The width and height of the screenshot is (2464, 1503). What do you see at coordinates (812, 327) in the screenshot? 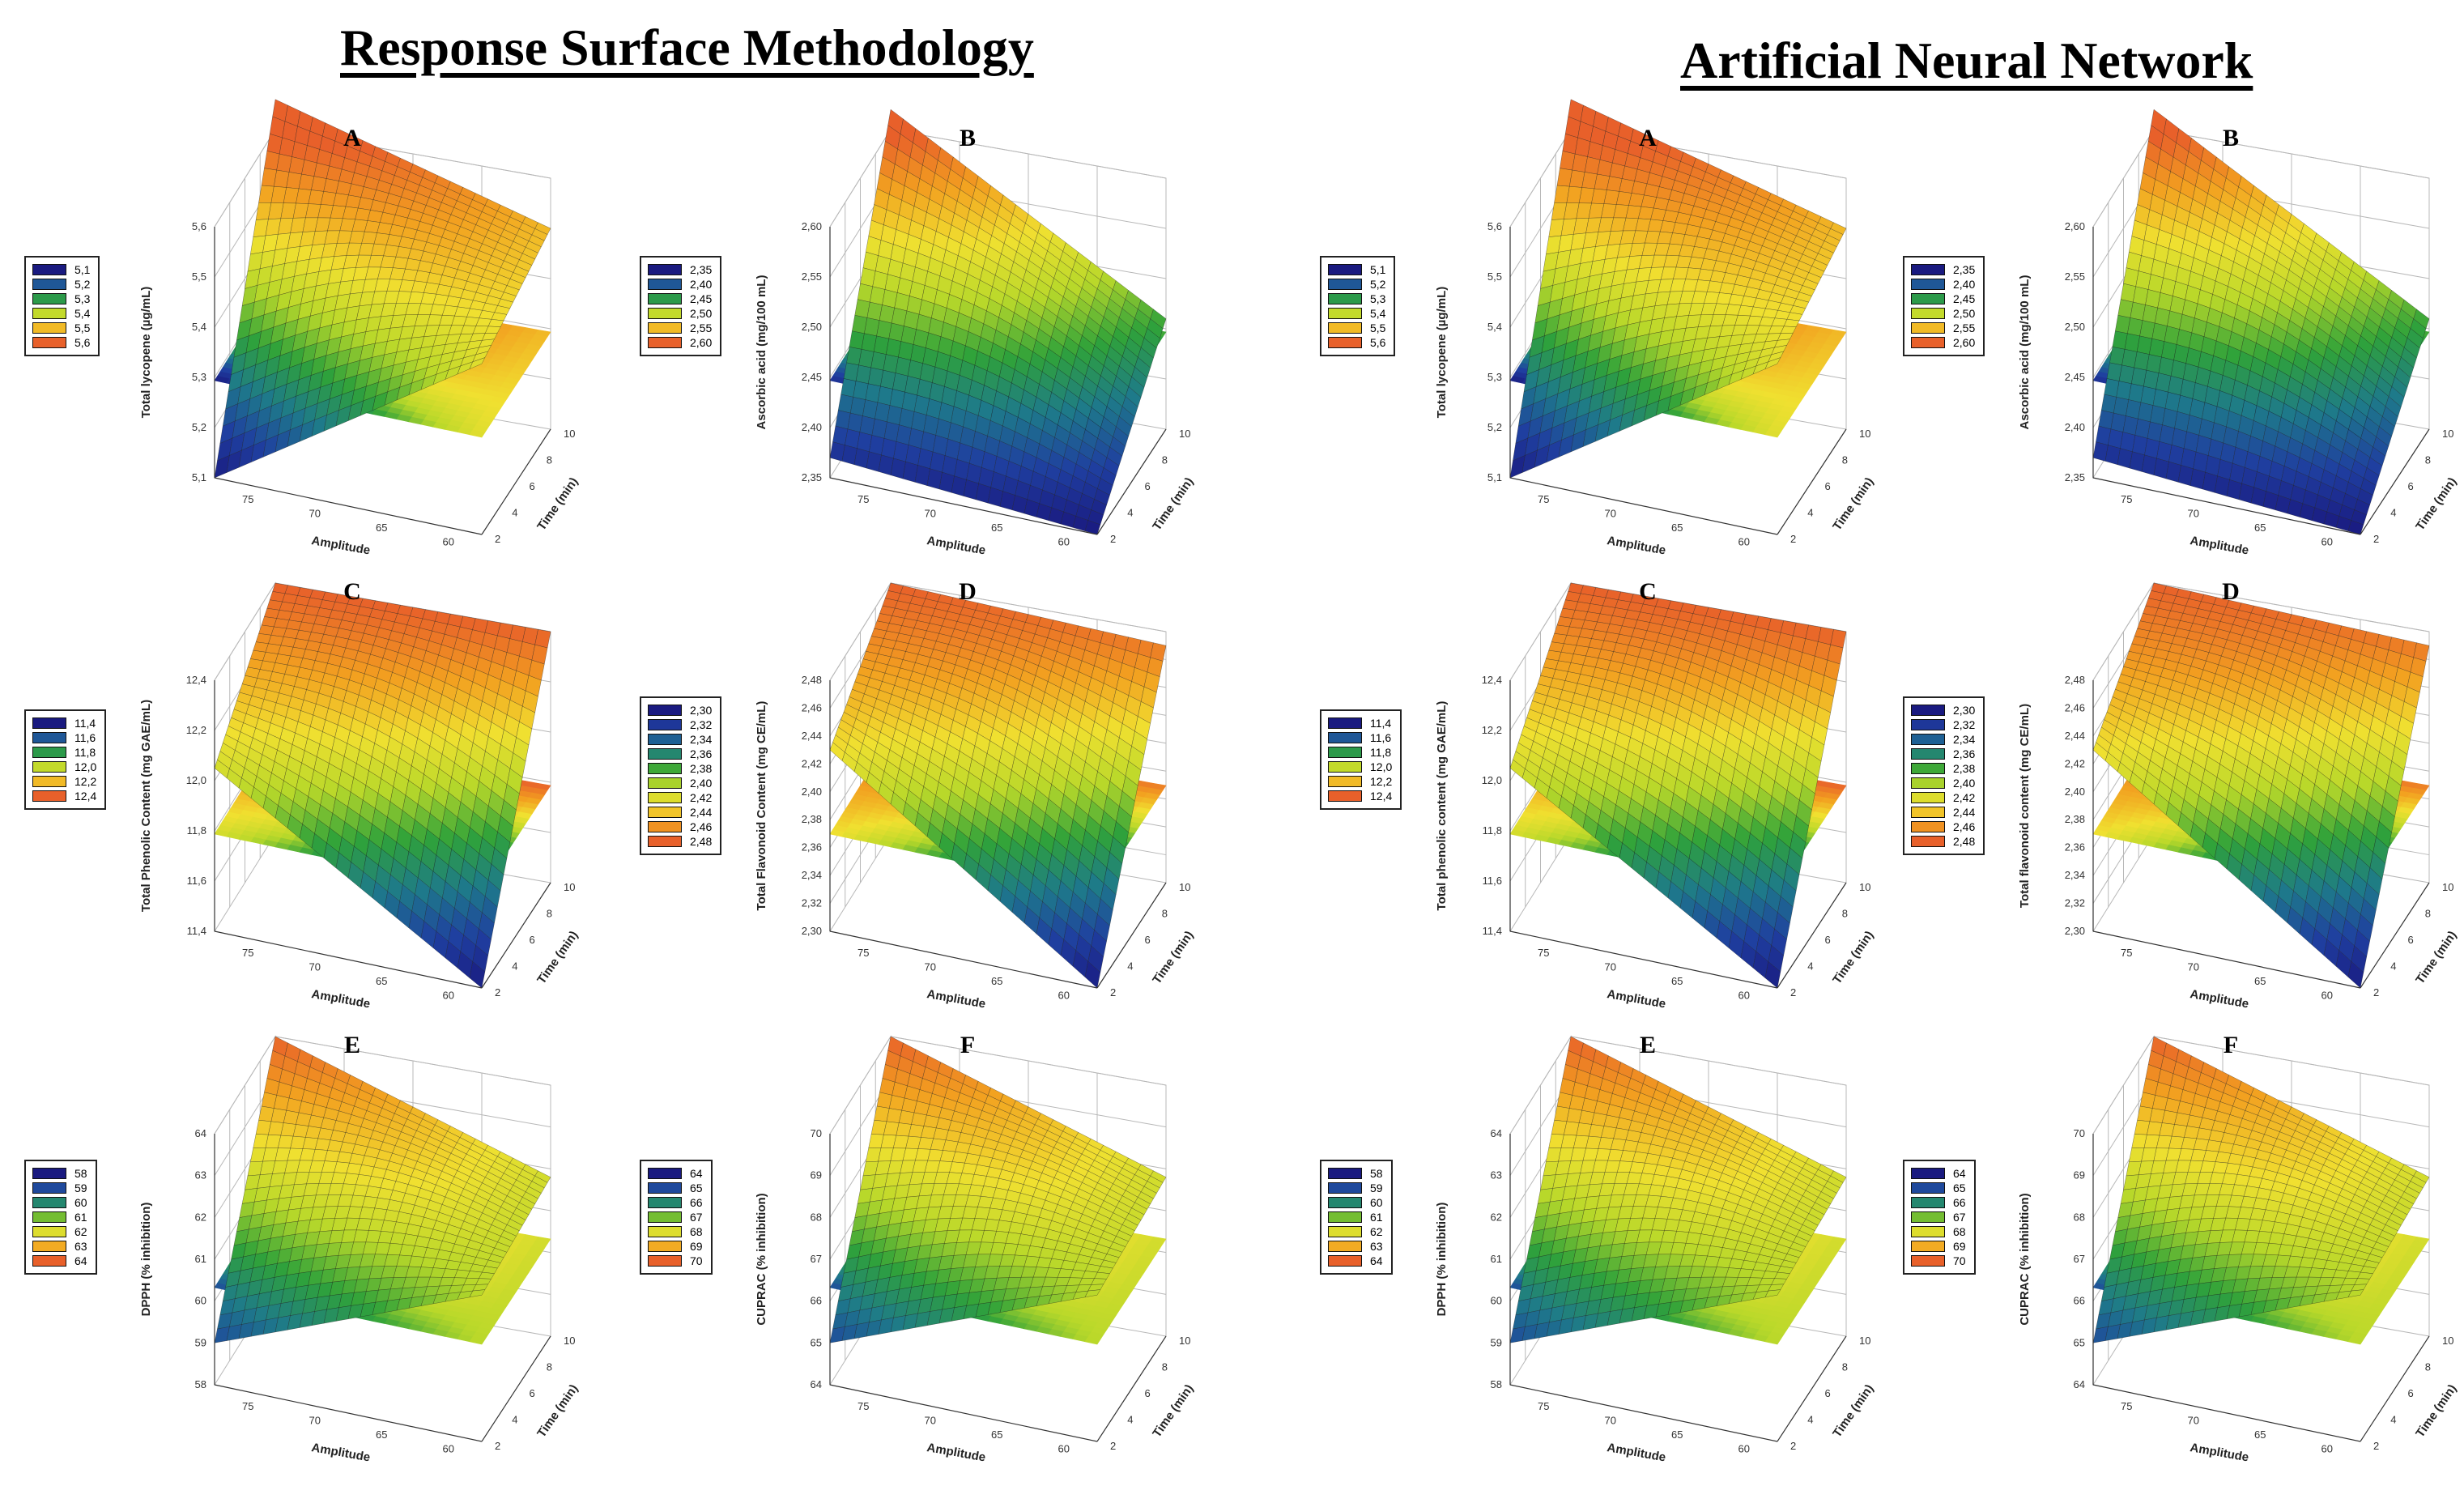
I see `z-tick-label: 2,50` at bounding box center [812, 327].